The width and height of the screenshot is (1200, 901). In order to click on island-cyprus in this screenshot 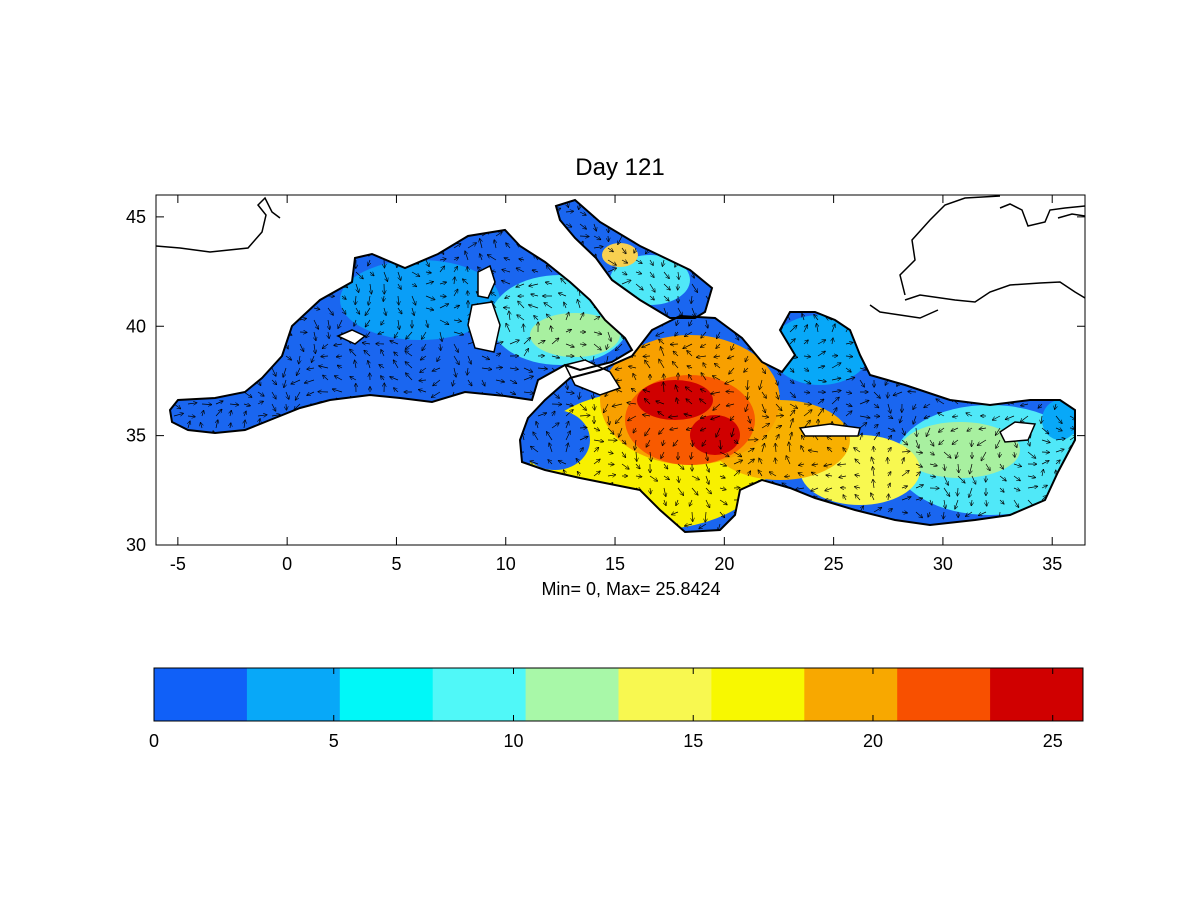, I will do `click(1018, 432)`.